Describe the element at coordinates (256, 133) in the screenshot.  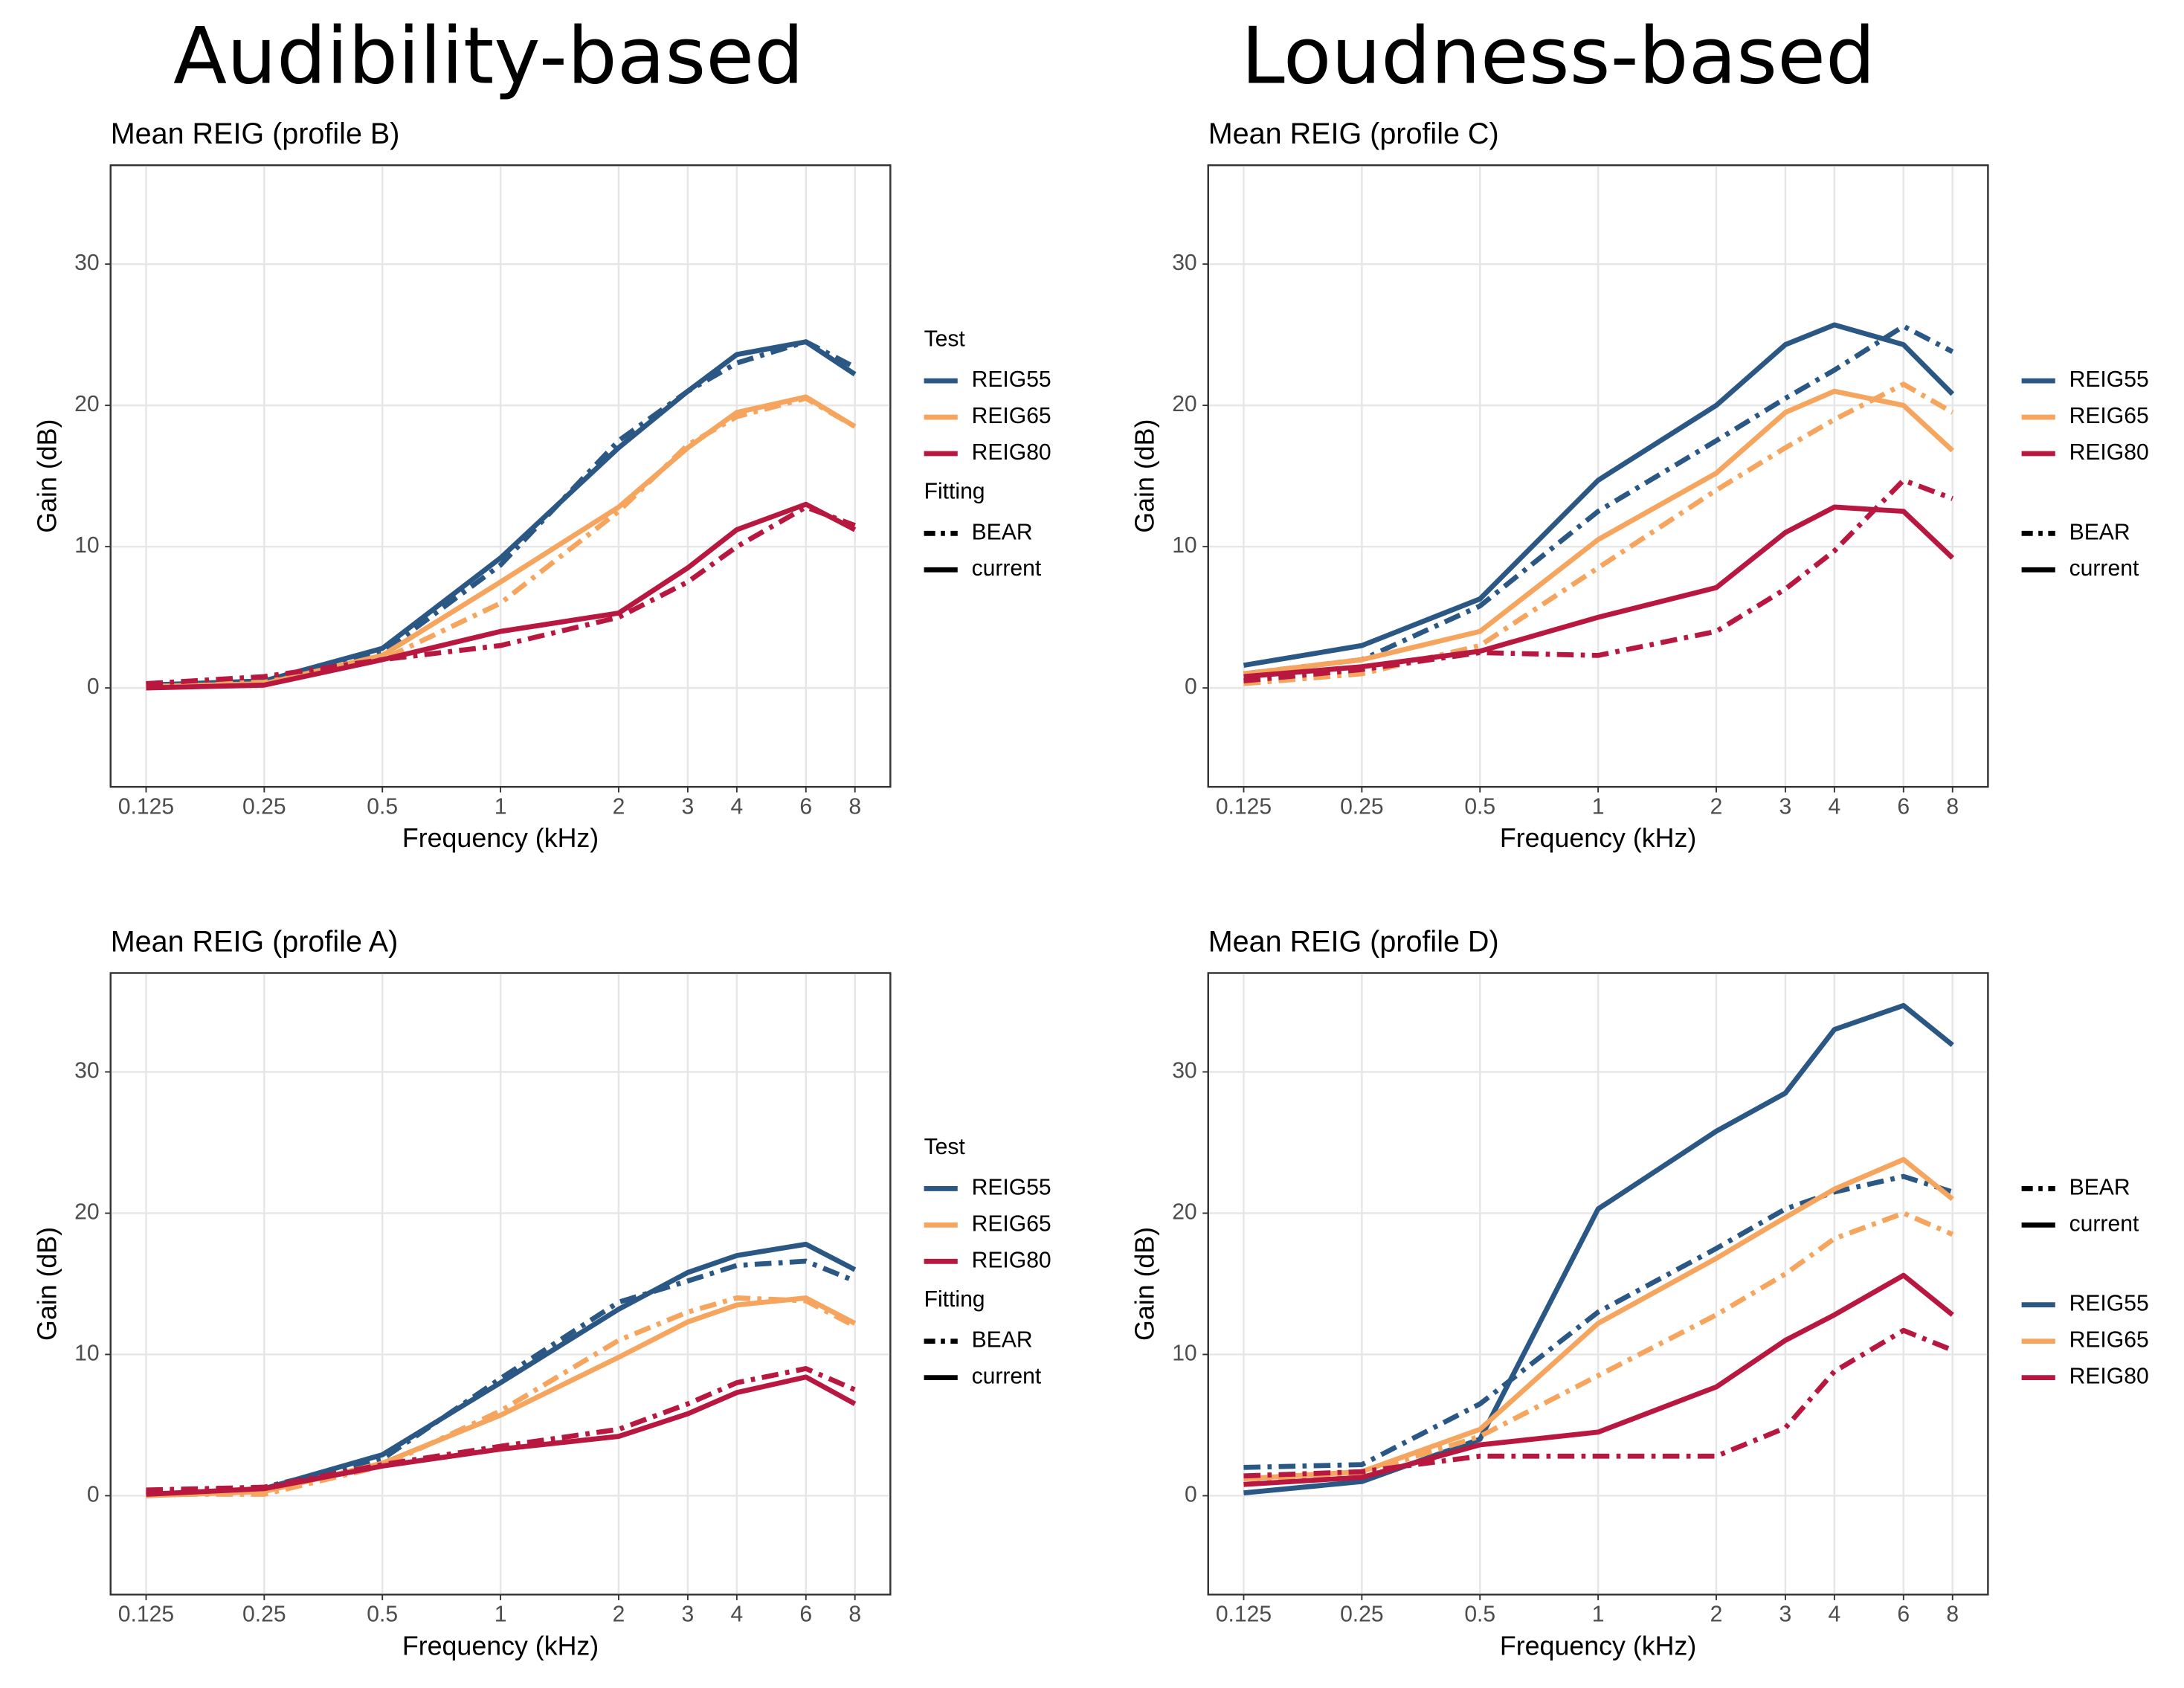
I see `chart-title: Mean REIG (profile B)` at that location.